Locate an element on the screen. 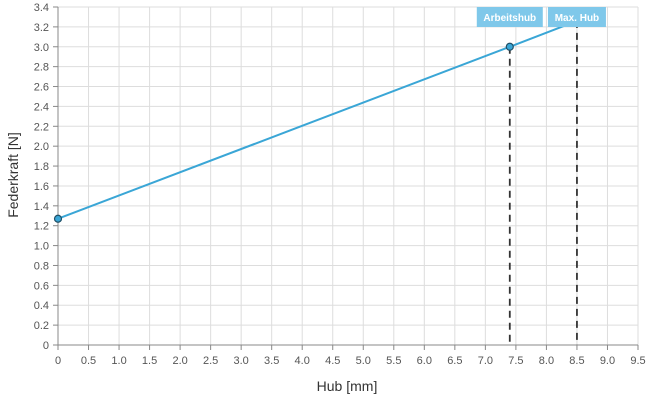 The width and height of the screenshot is (650, 400). x-tick-label: 0.5 is located at coordinates (88, 361).